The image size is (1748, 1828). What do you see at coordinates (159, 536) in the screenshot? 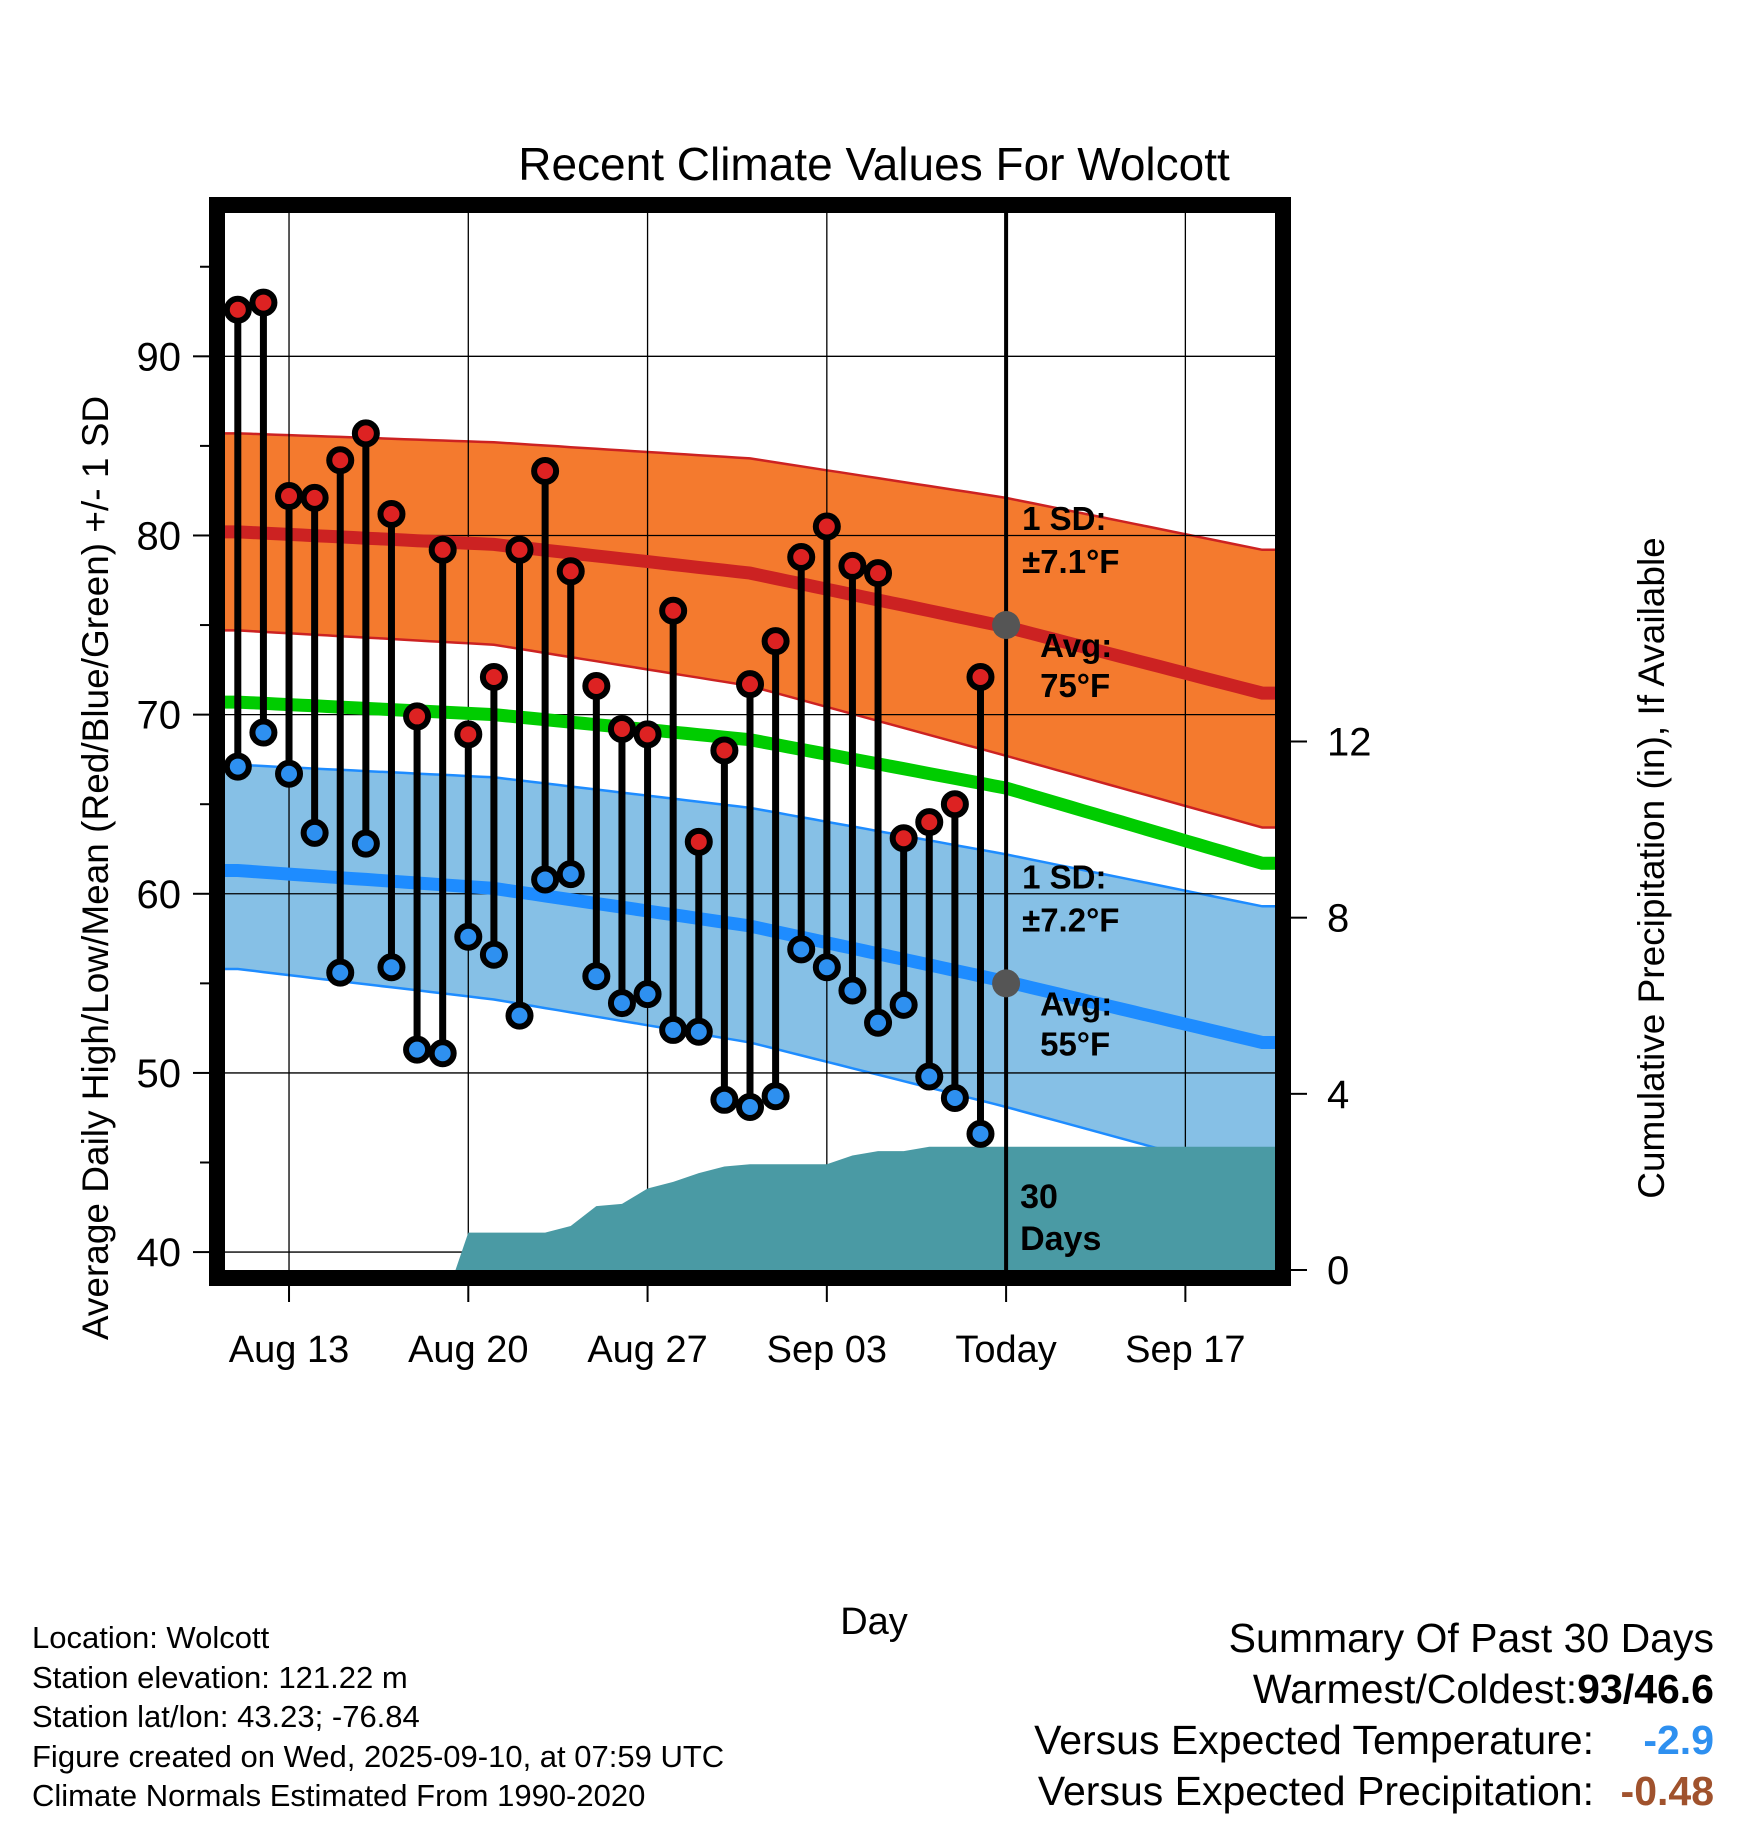
I see `y-tick-label: 80` at bounding box center [159, 536].